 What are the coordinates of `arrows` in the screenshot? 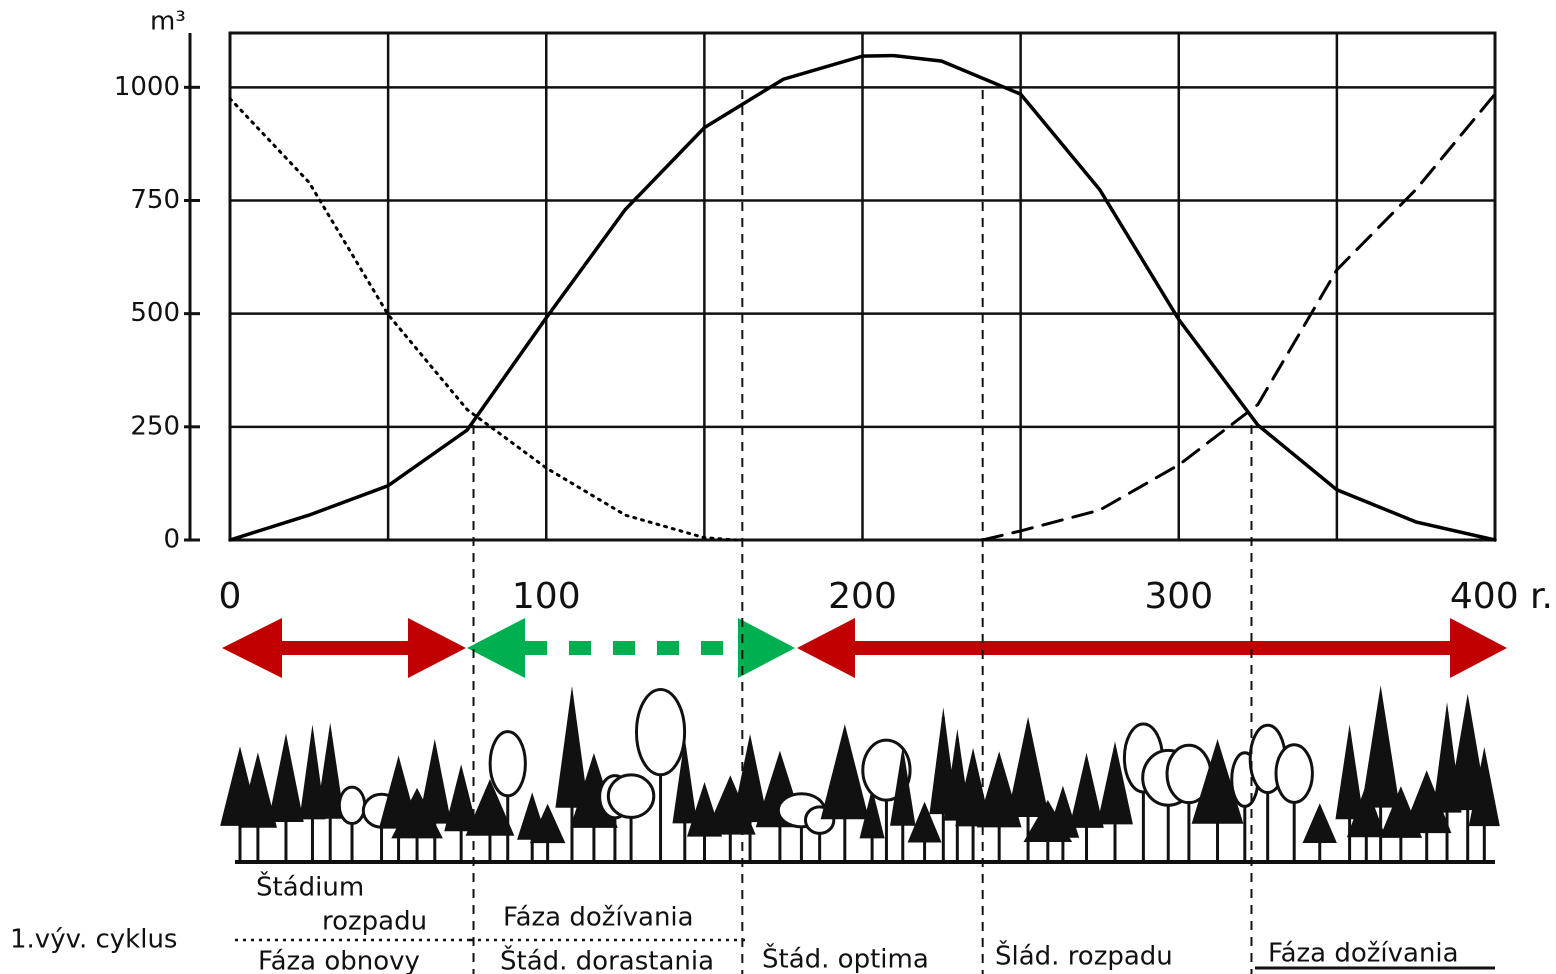 It's located at (864, 648).